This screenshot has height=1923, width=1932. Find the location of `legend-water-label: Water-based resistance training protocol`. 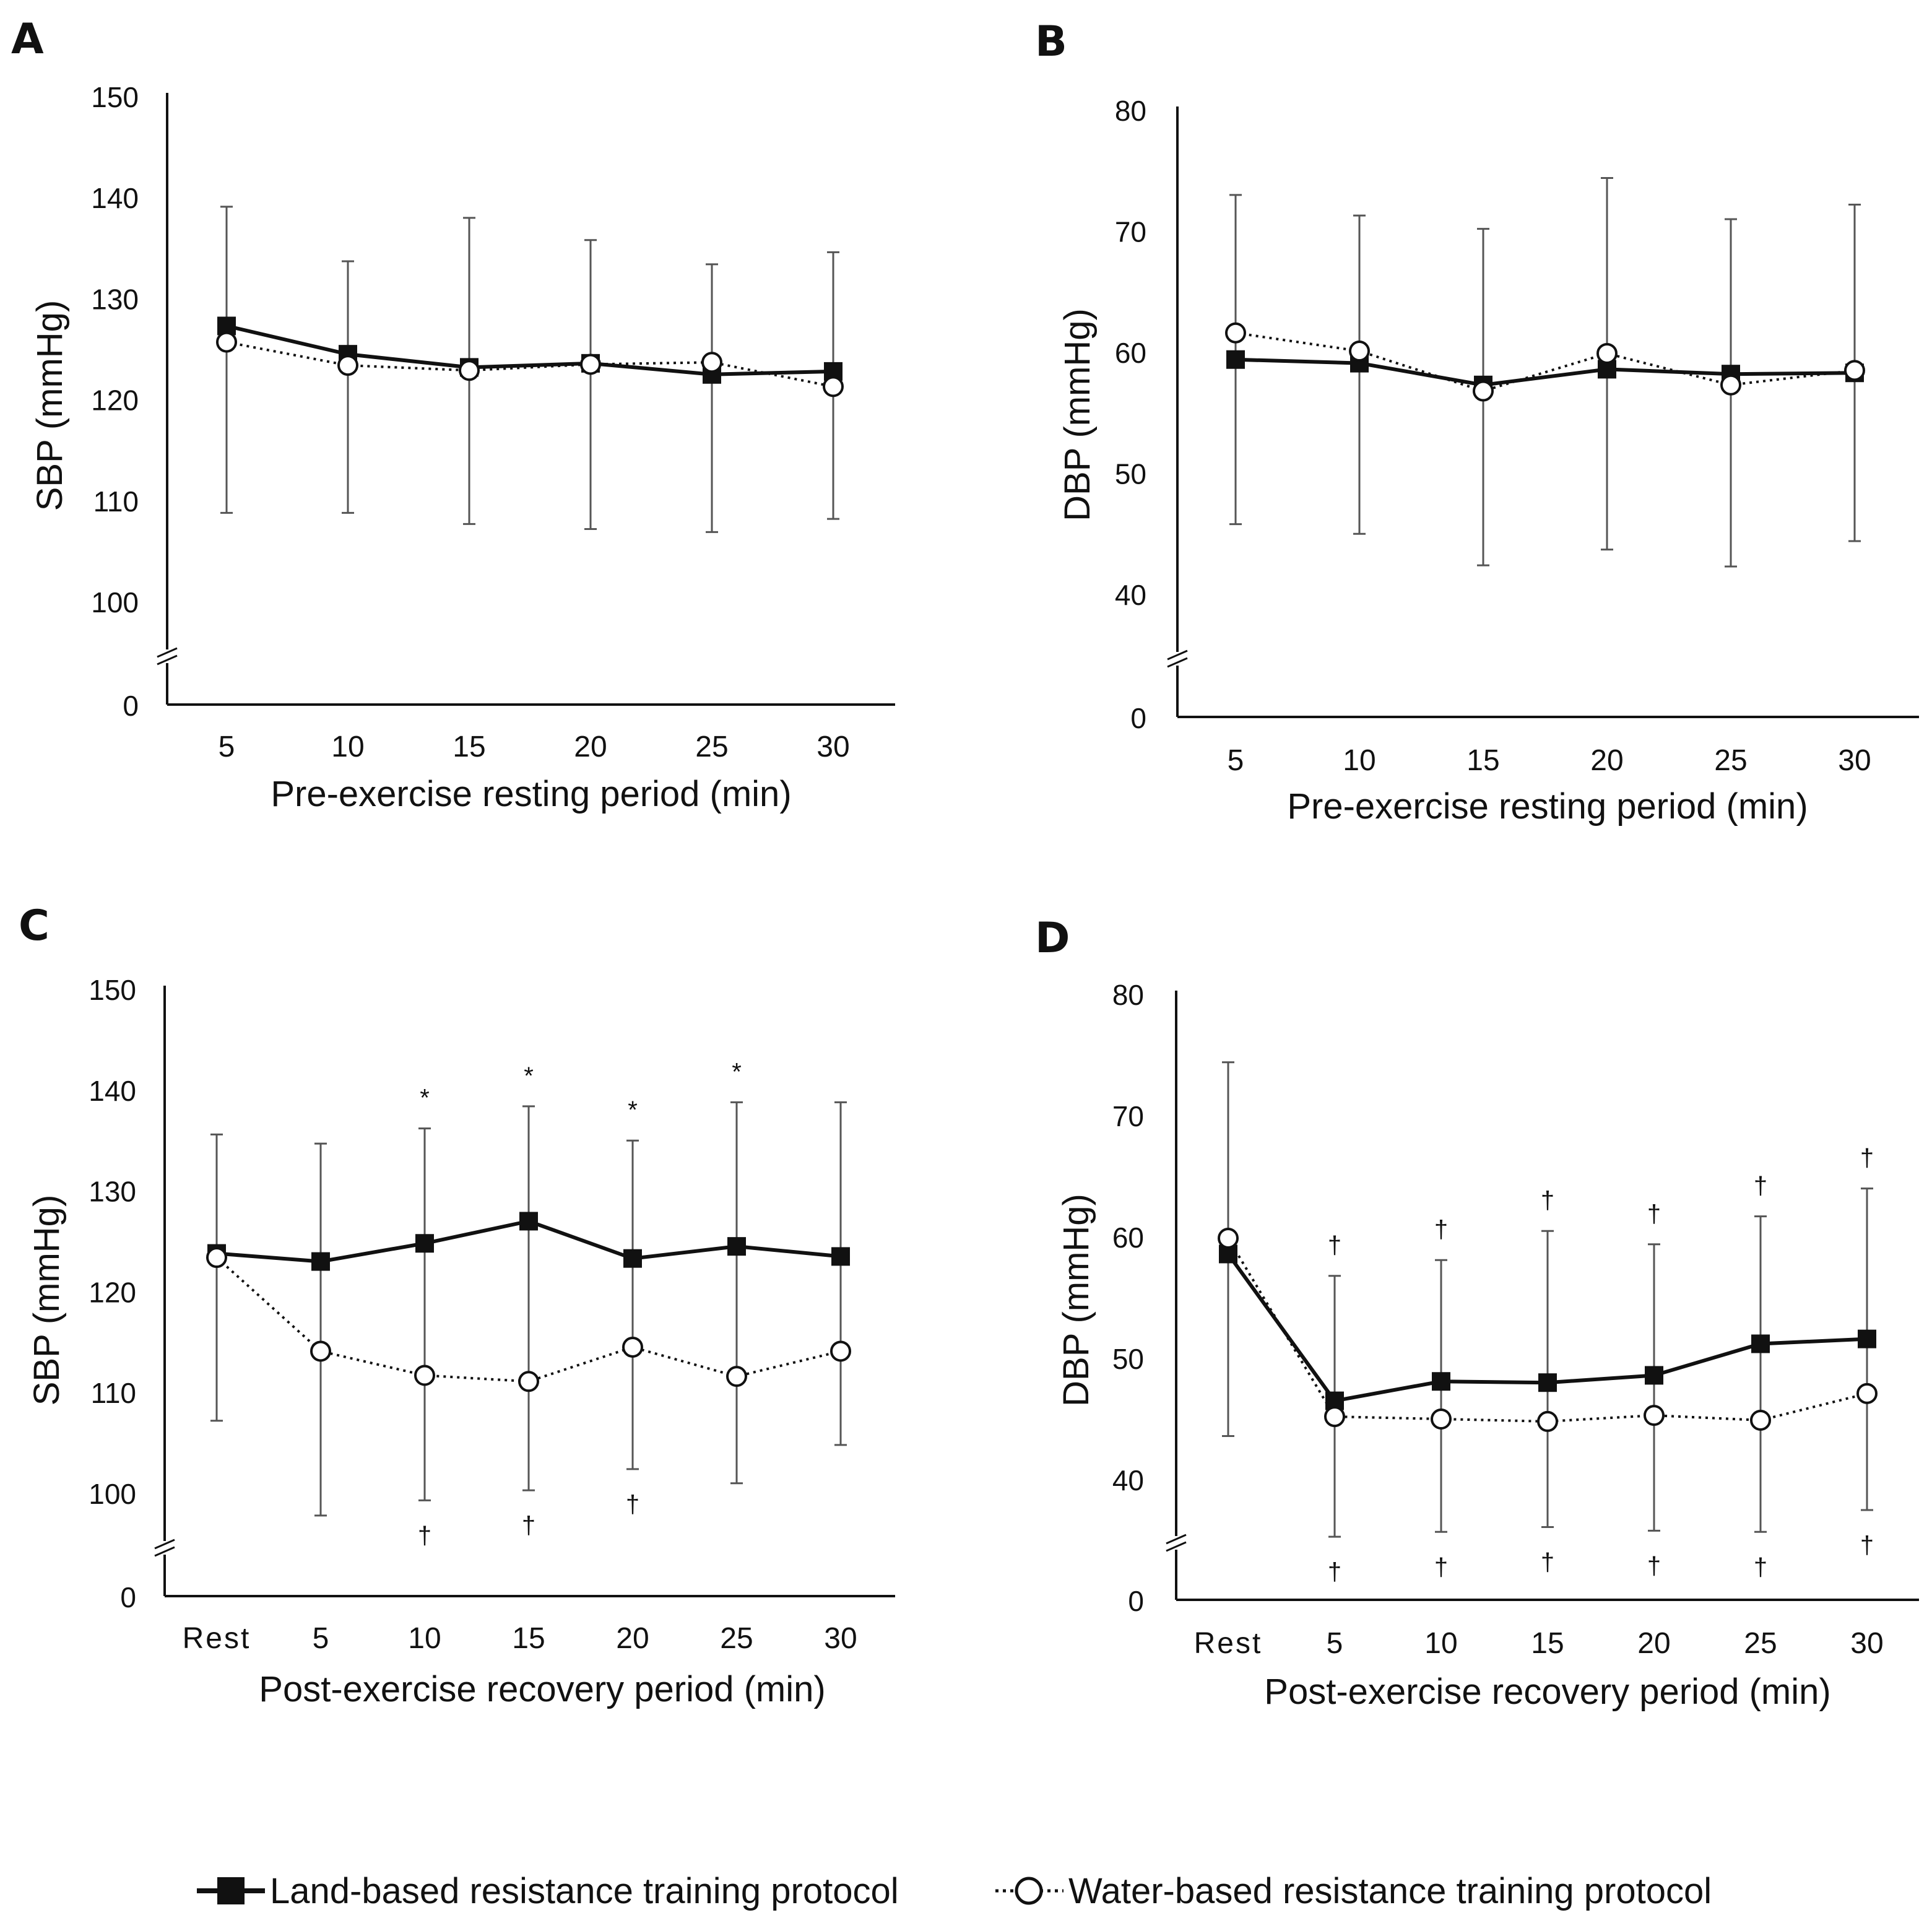

legend-water-label: Water-based resistance training protocol is located at coordinates (1390, 1891).